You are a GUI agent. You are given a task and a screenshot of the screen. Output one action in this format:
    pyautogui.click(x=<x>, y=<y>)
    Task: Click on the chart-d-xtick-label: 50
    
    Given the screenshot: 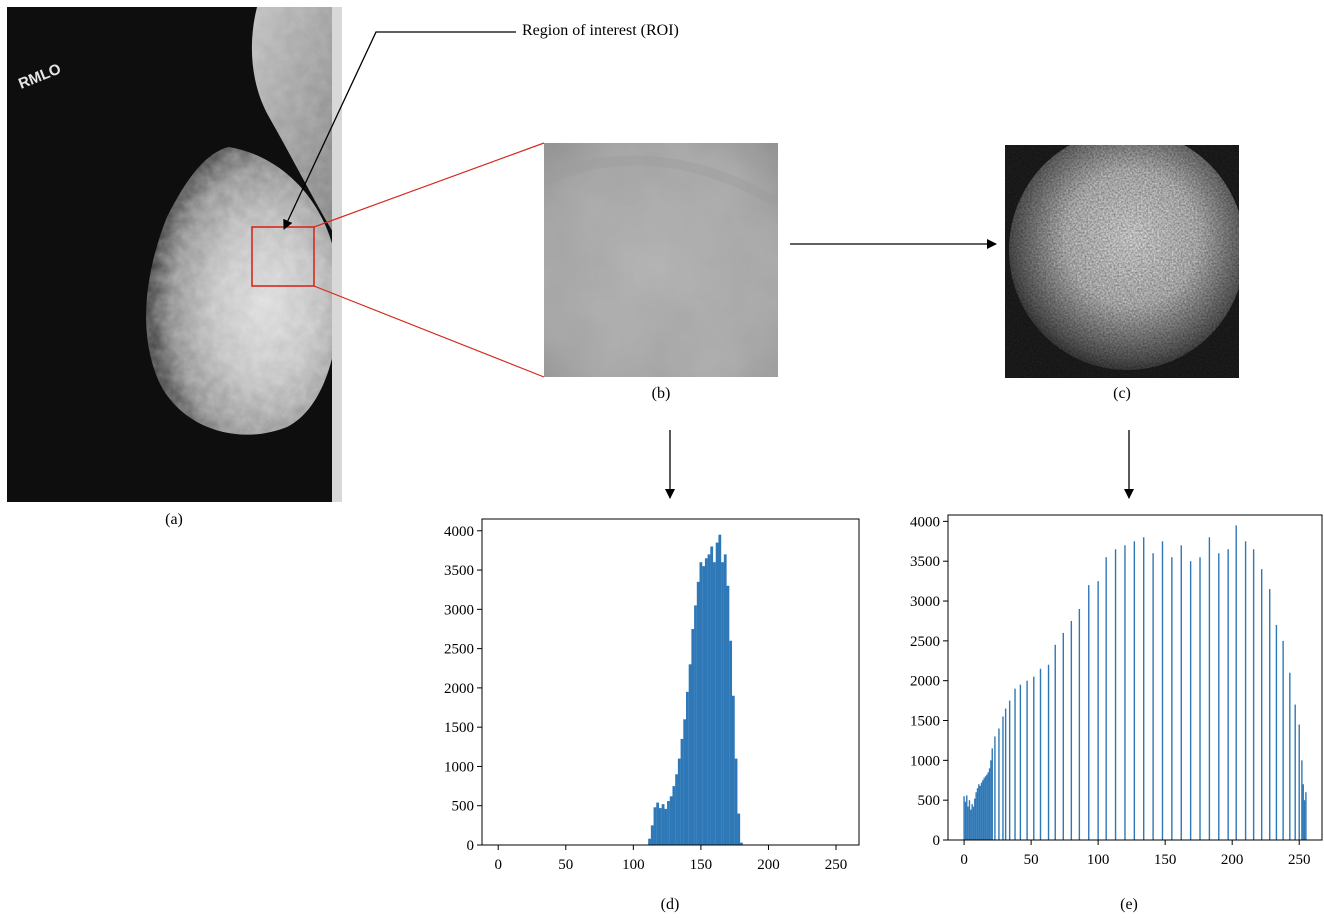 What is the action you would take?
    pyautogui.click(x=565, y=863)
    